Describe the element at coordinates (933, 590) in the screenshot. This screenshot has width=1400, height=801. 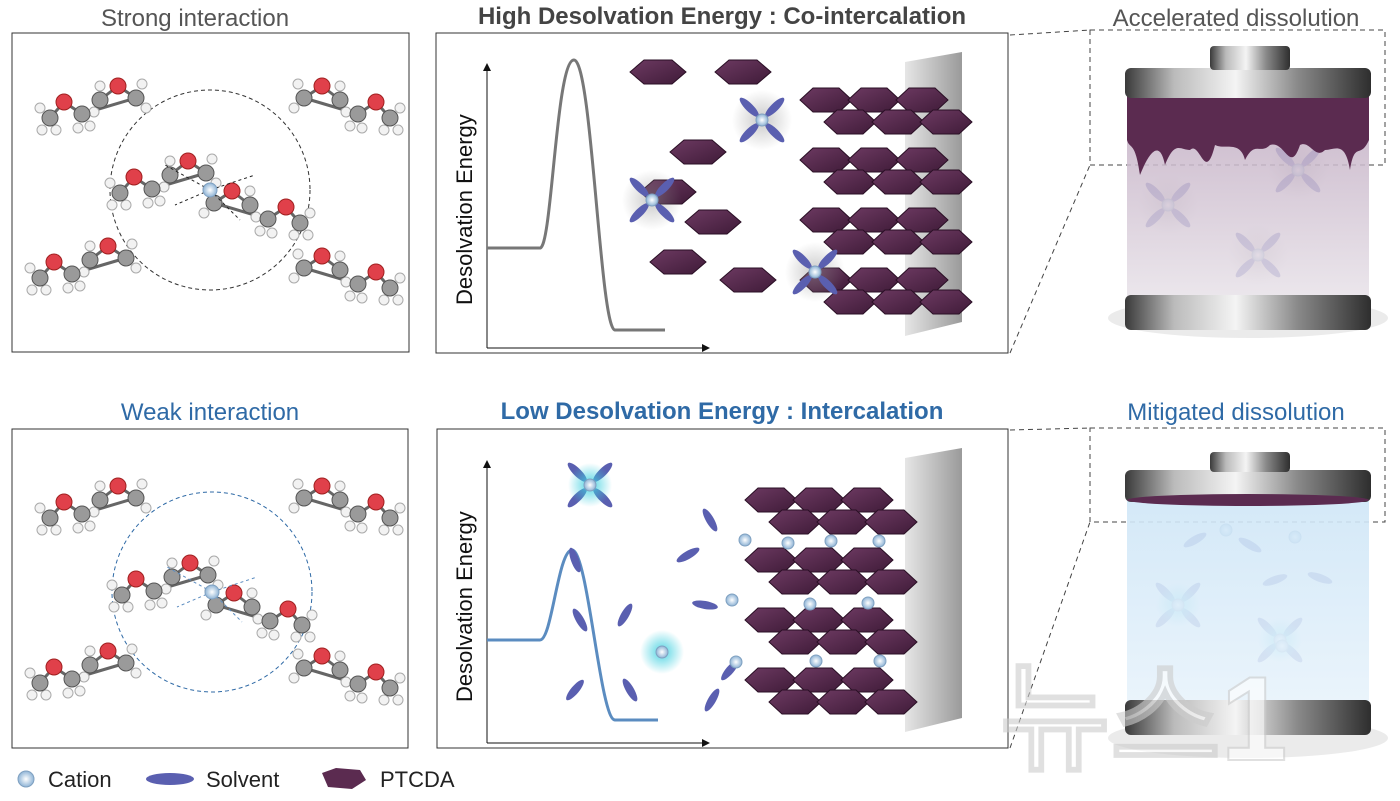
I see `electrode-bottom` at that location.